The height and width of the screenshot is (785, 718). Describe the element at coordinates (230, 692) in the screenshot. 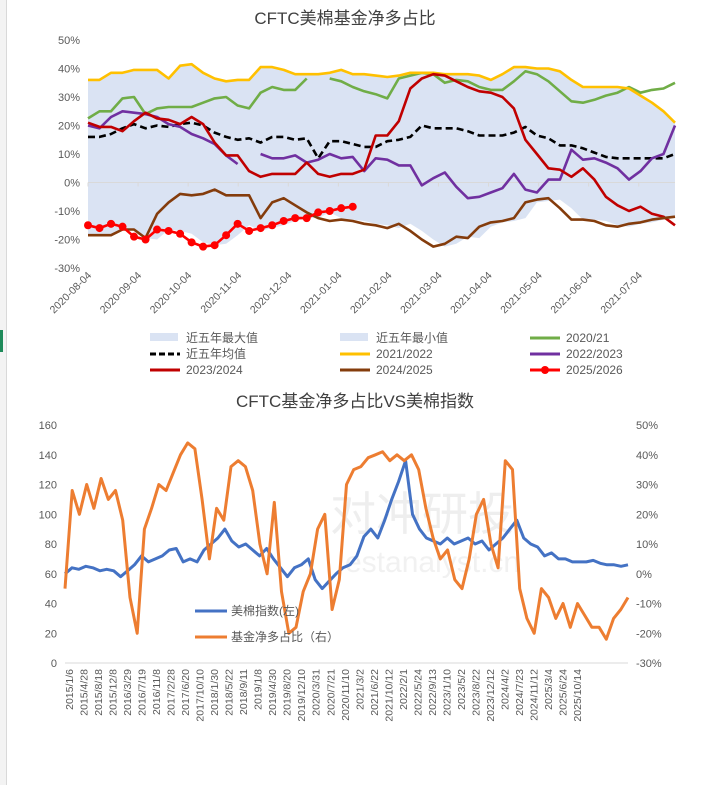

I see `x-tick-label: 2018/5/22` at that location.